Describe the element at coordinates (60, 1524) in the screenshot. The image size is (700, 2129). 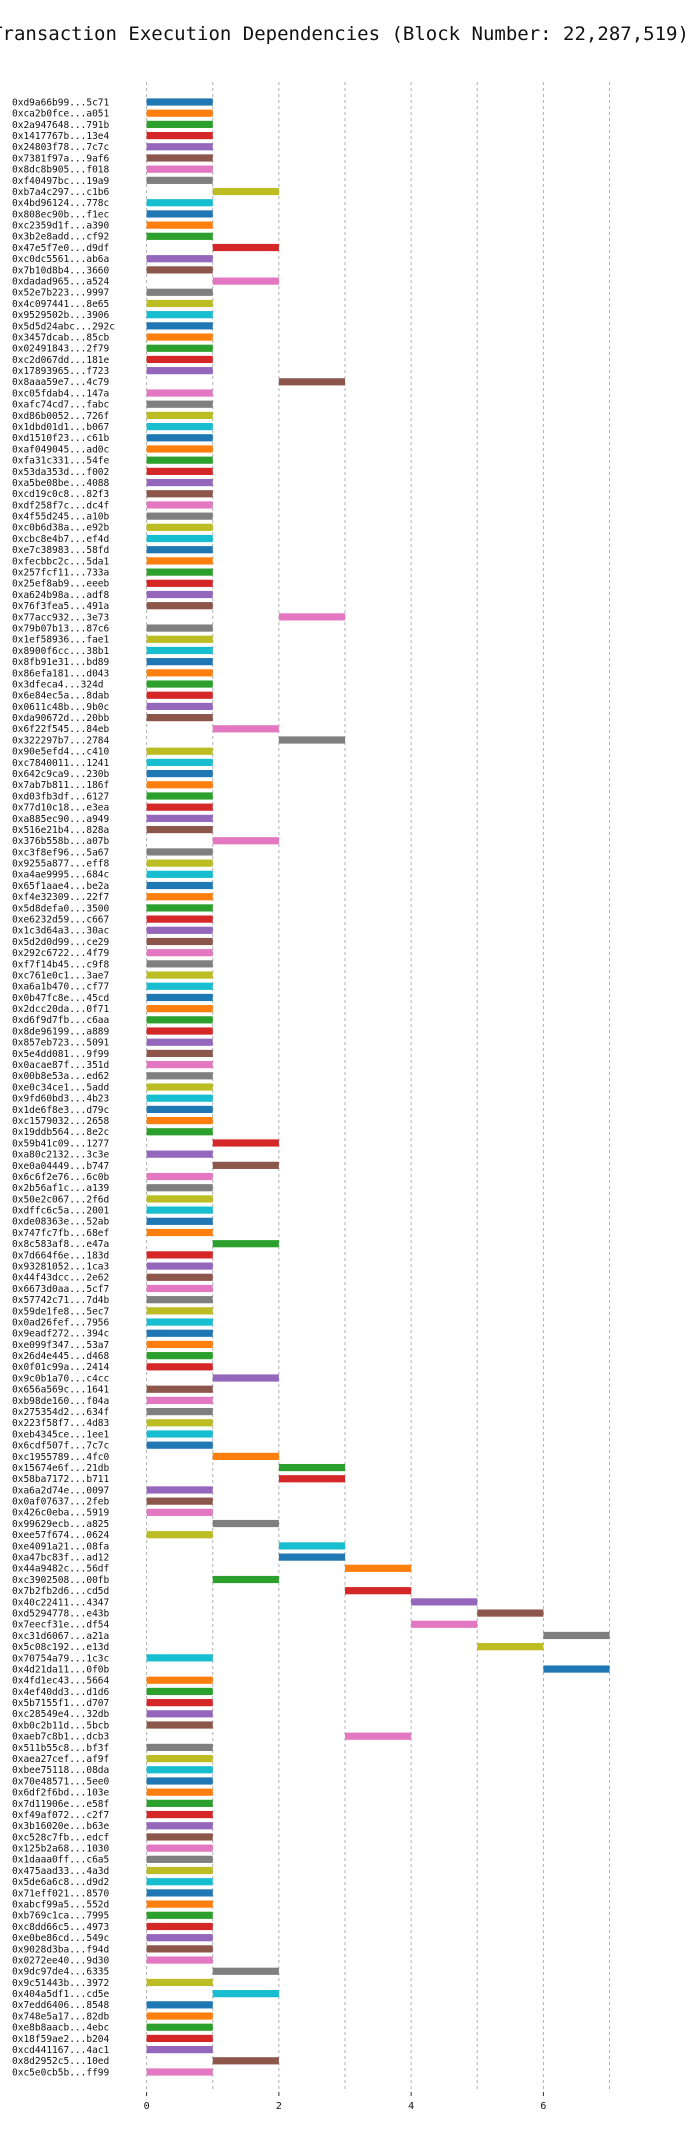
I see `transaction-label: 0x99629ecb...a825` at that location.